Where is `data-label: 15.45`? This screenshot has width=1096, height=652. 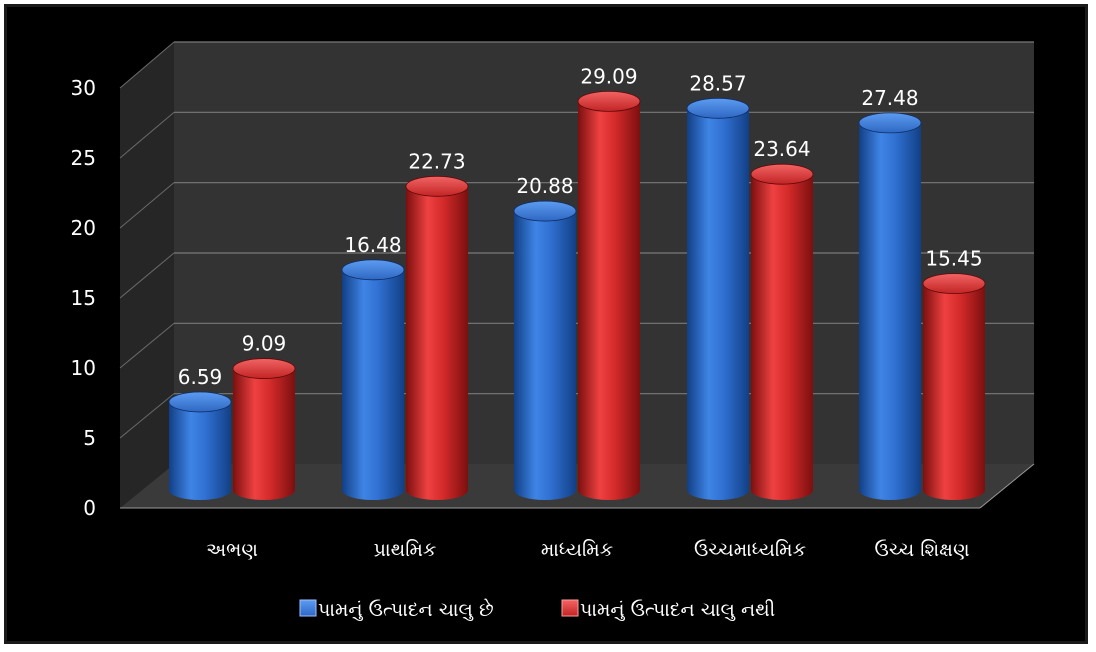
data-label: 15.45 is located at coordinates (953, 259).